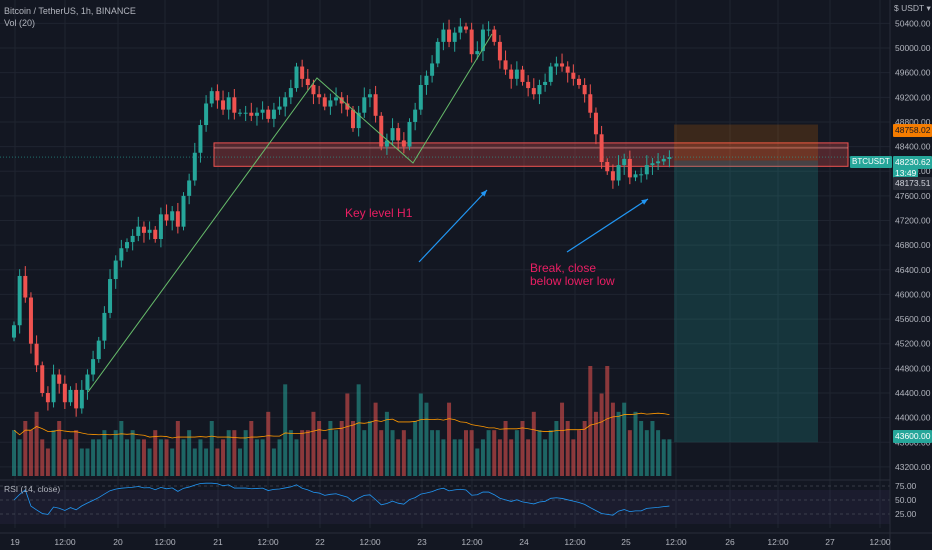 The width and height of the screenshot is (932, 550). What do you see at coordinates (830, 542) in the screenshot?
I see `time-tick-label: 27` at bounding box center [830, 542].